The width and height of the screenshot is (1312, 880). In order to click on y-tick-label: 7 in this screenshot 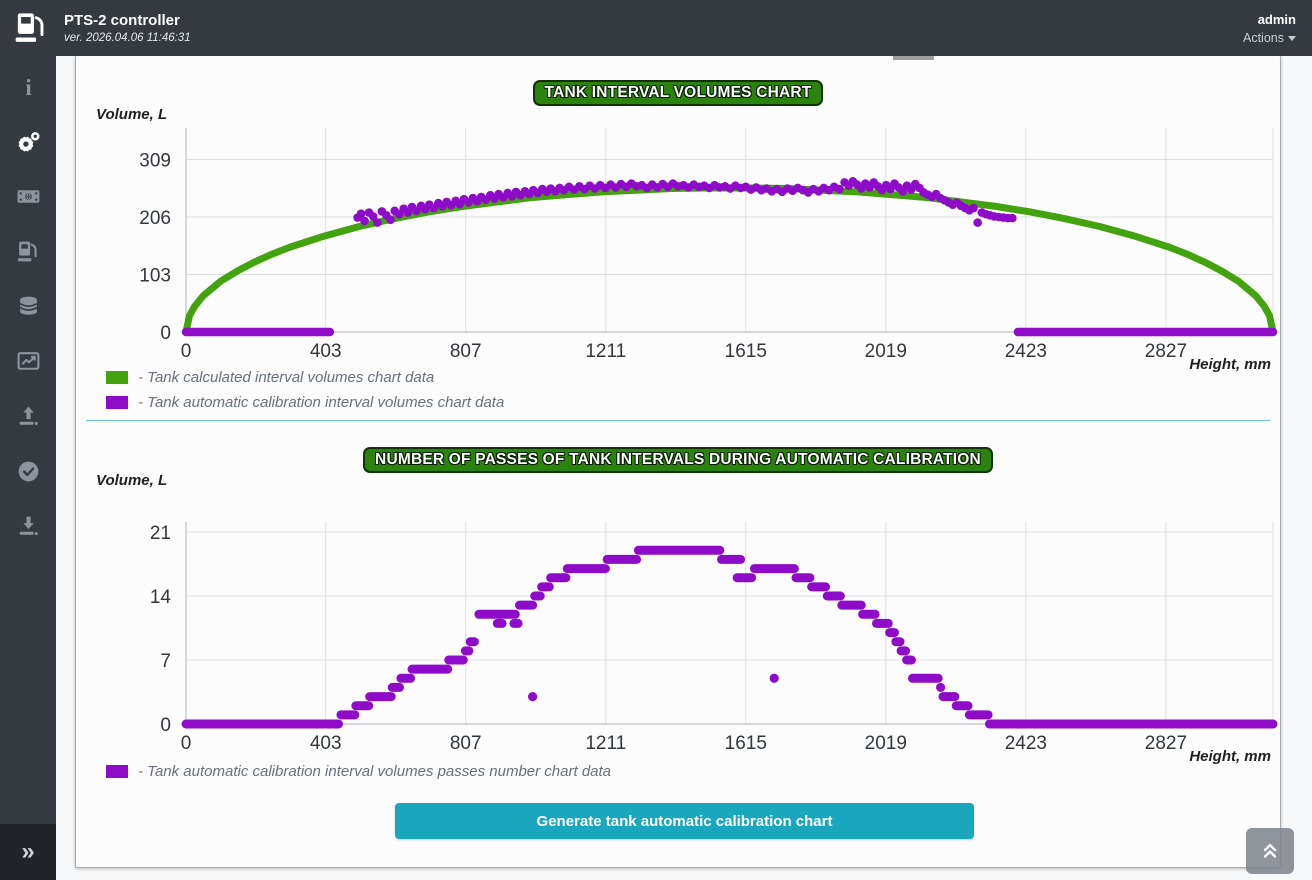, I will do `click(165, 661)`.